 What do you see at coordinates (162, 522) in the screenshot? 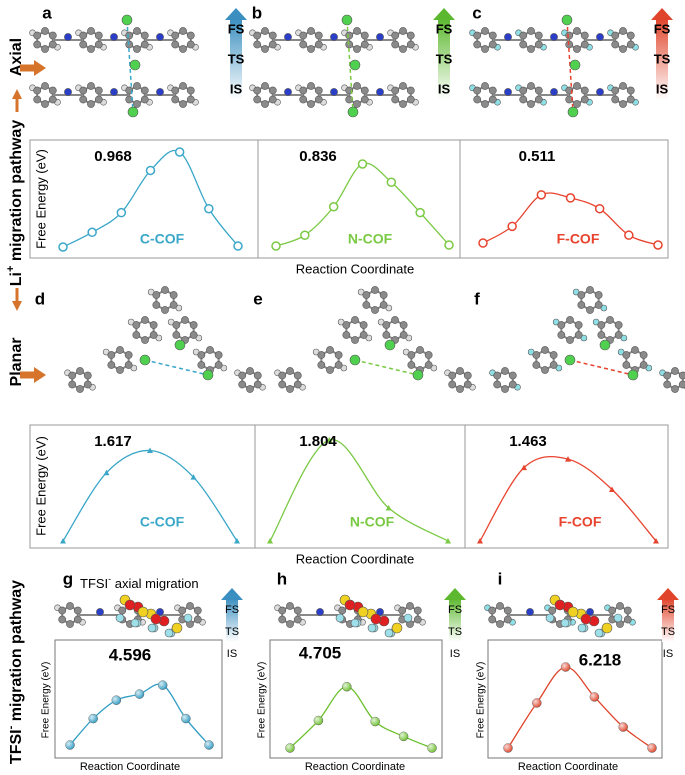
I see `series-label: C-COF` at bounding box center [162, 522].